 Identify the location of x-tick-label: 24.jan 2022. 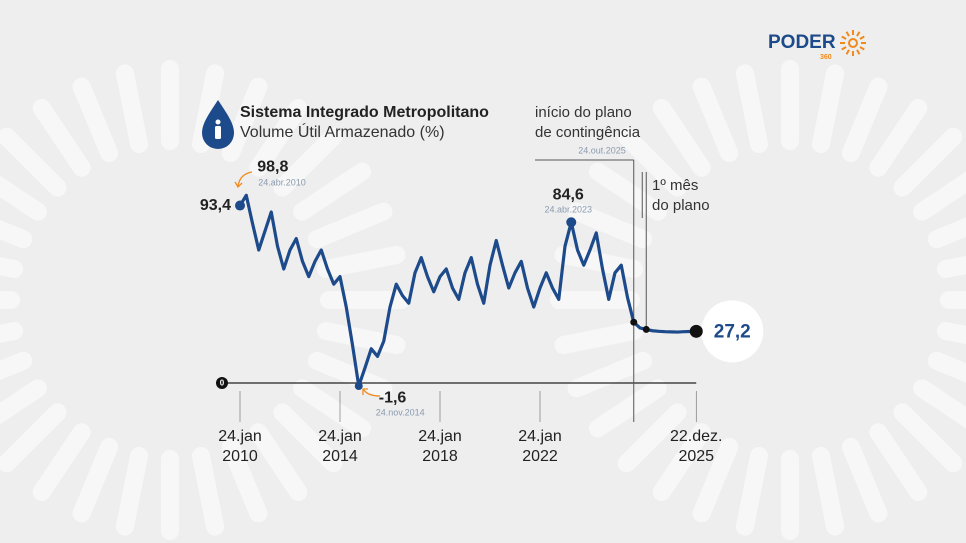
(540, 446).